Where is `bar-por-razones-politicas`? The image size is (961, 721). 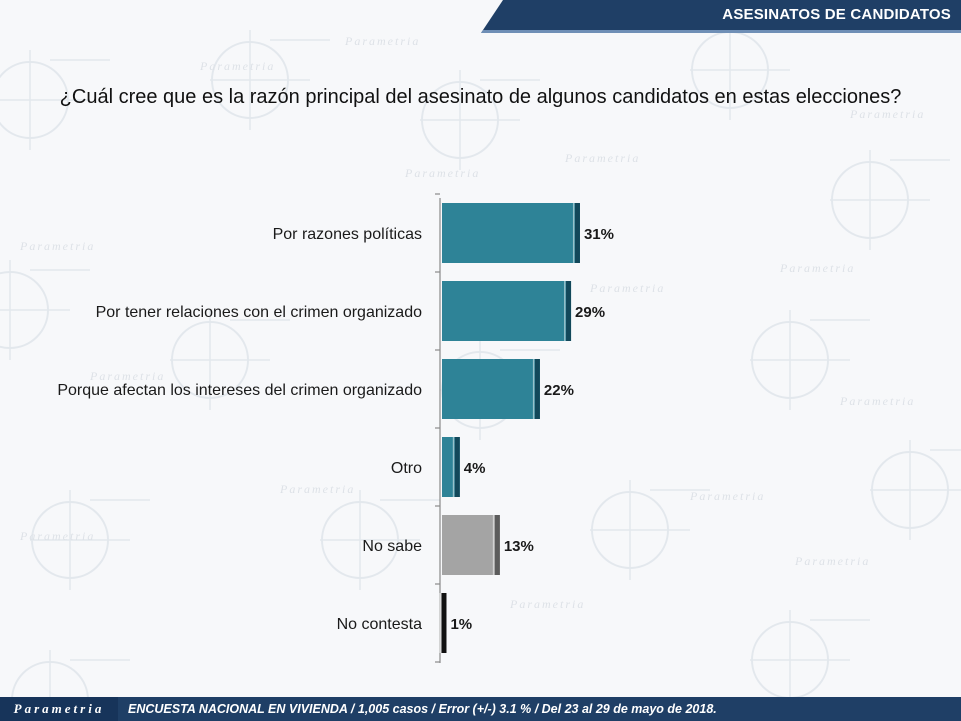
bar-por-razones-politicas is located at coordinates (511, 233).